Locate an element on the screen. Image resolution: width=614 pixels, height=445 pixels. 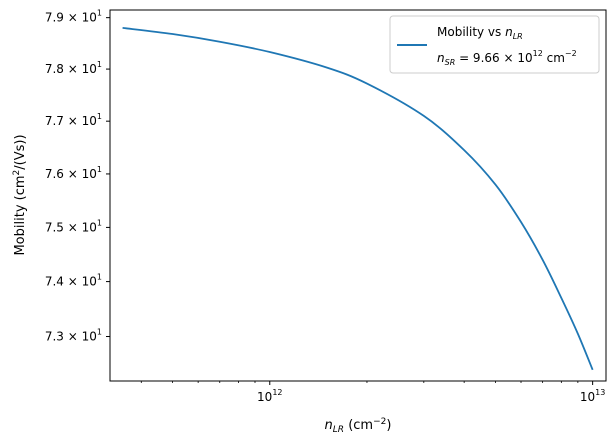
y-axis-label: Mobility (cm2/(Vs)) is located at coordinates (20, 194).